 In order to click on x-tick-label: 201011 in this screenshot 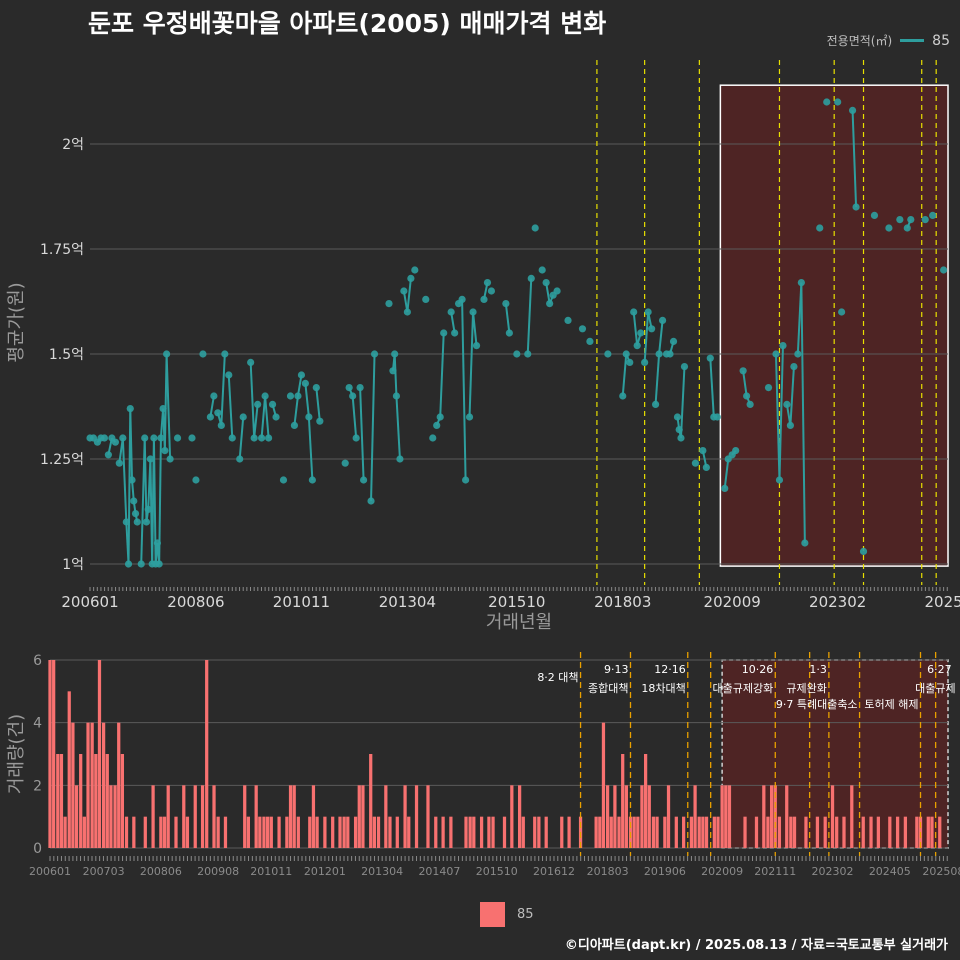, I will do `click(301, 602)`.